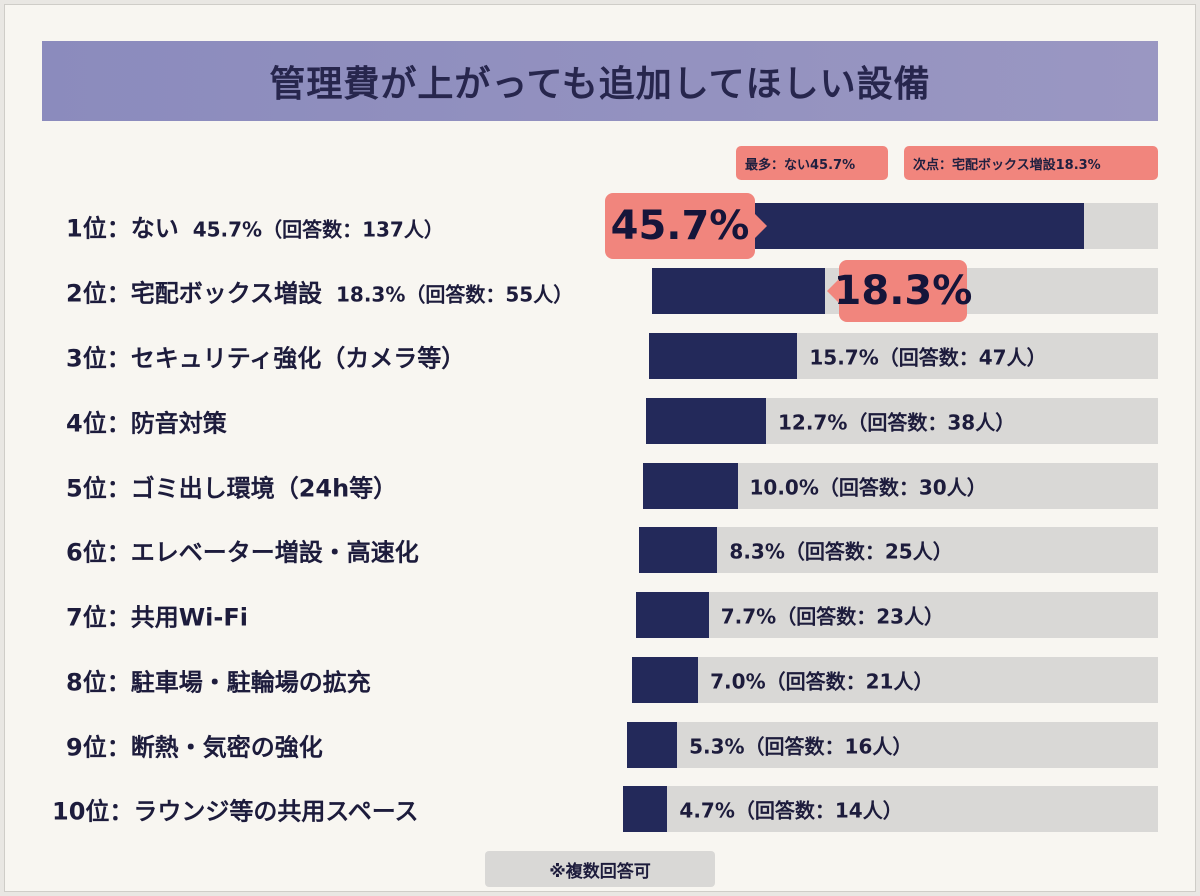 The width and height of the screenshot is (1200, 896). I want to click on value-callout: 45.7%, so click(686, 226).